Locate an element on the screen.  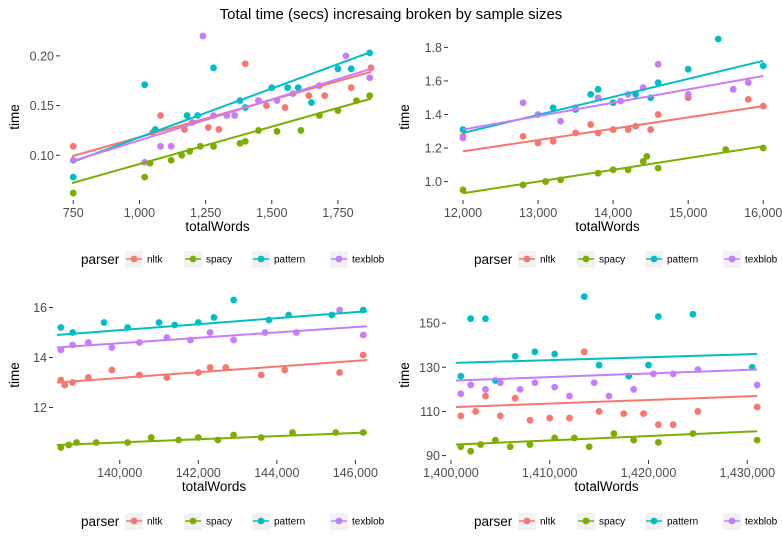
x-tick-label: 1,410,000 is located at coordinates (550, 473).